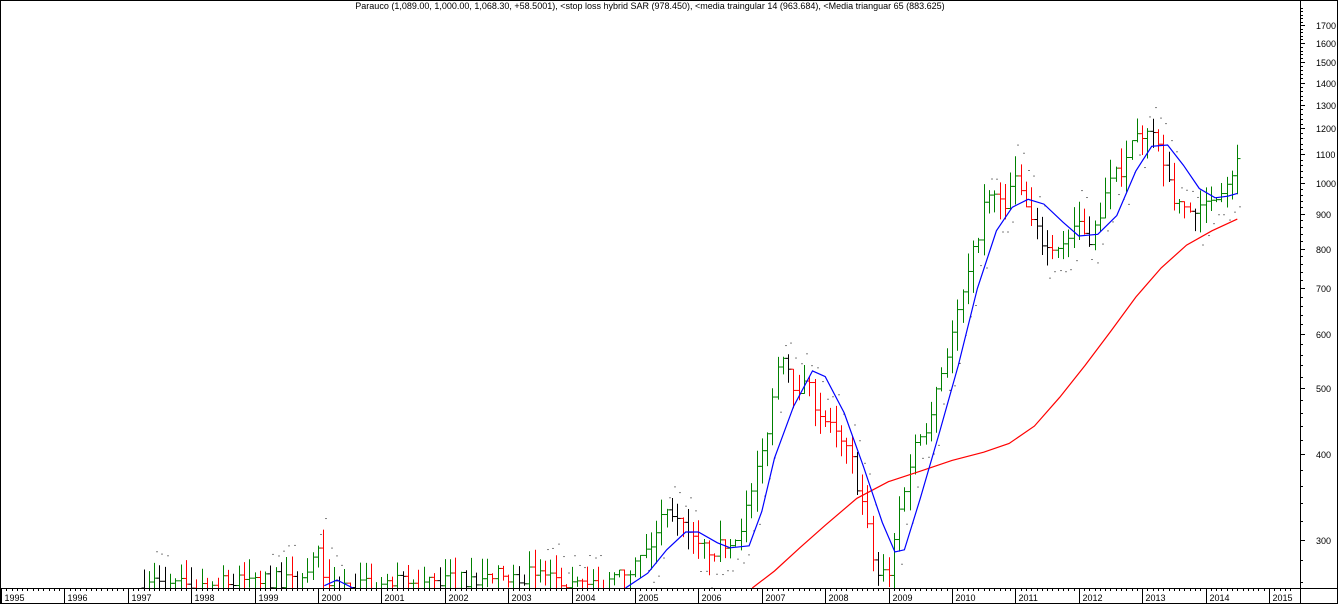 This screenshot has height=609, width=1338. What do you see at coordinates (1326, 44) in the screenshot?
I see `y-tick-label: 1600` at bounding box center [1326, 44].